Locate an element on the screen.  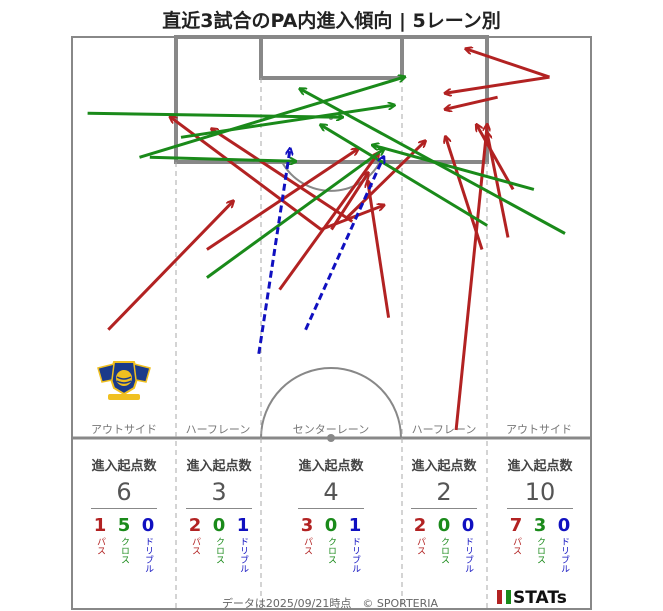
breakdown-lane-4: 2 パス 0 クロス 0 ドリブル is located at coordinates (444, 544).